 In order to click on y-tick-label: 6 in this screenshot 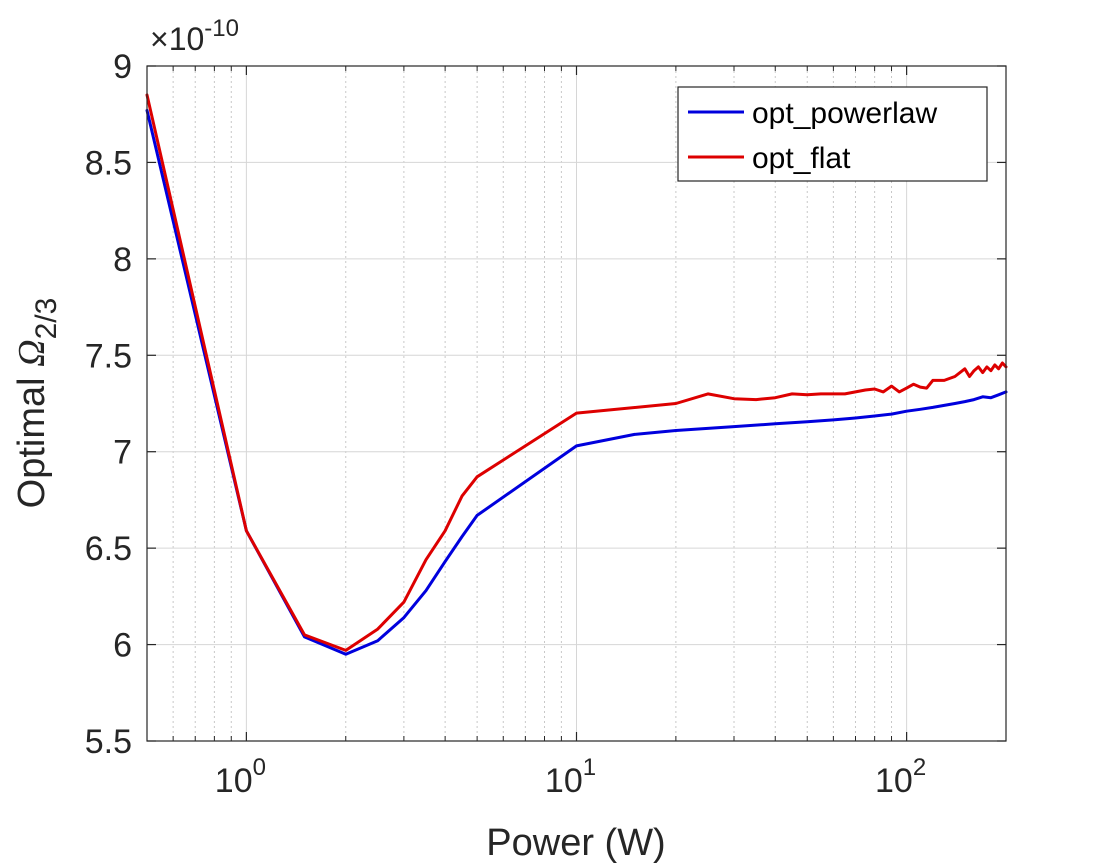, I will do `click(122, 646)`.